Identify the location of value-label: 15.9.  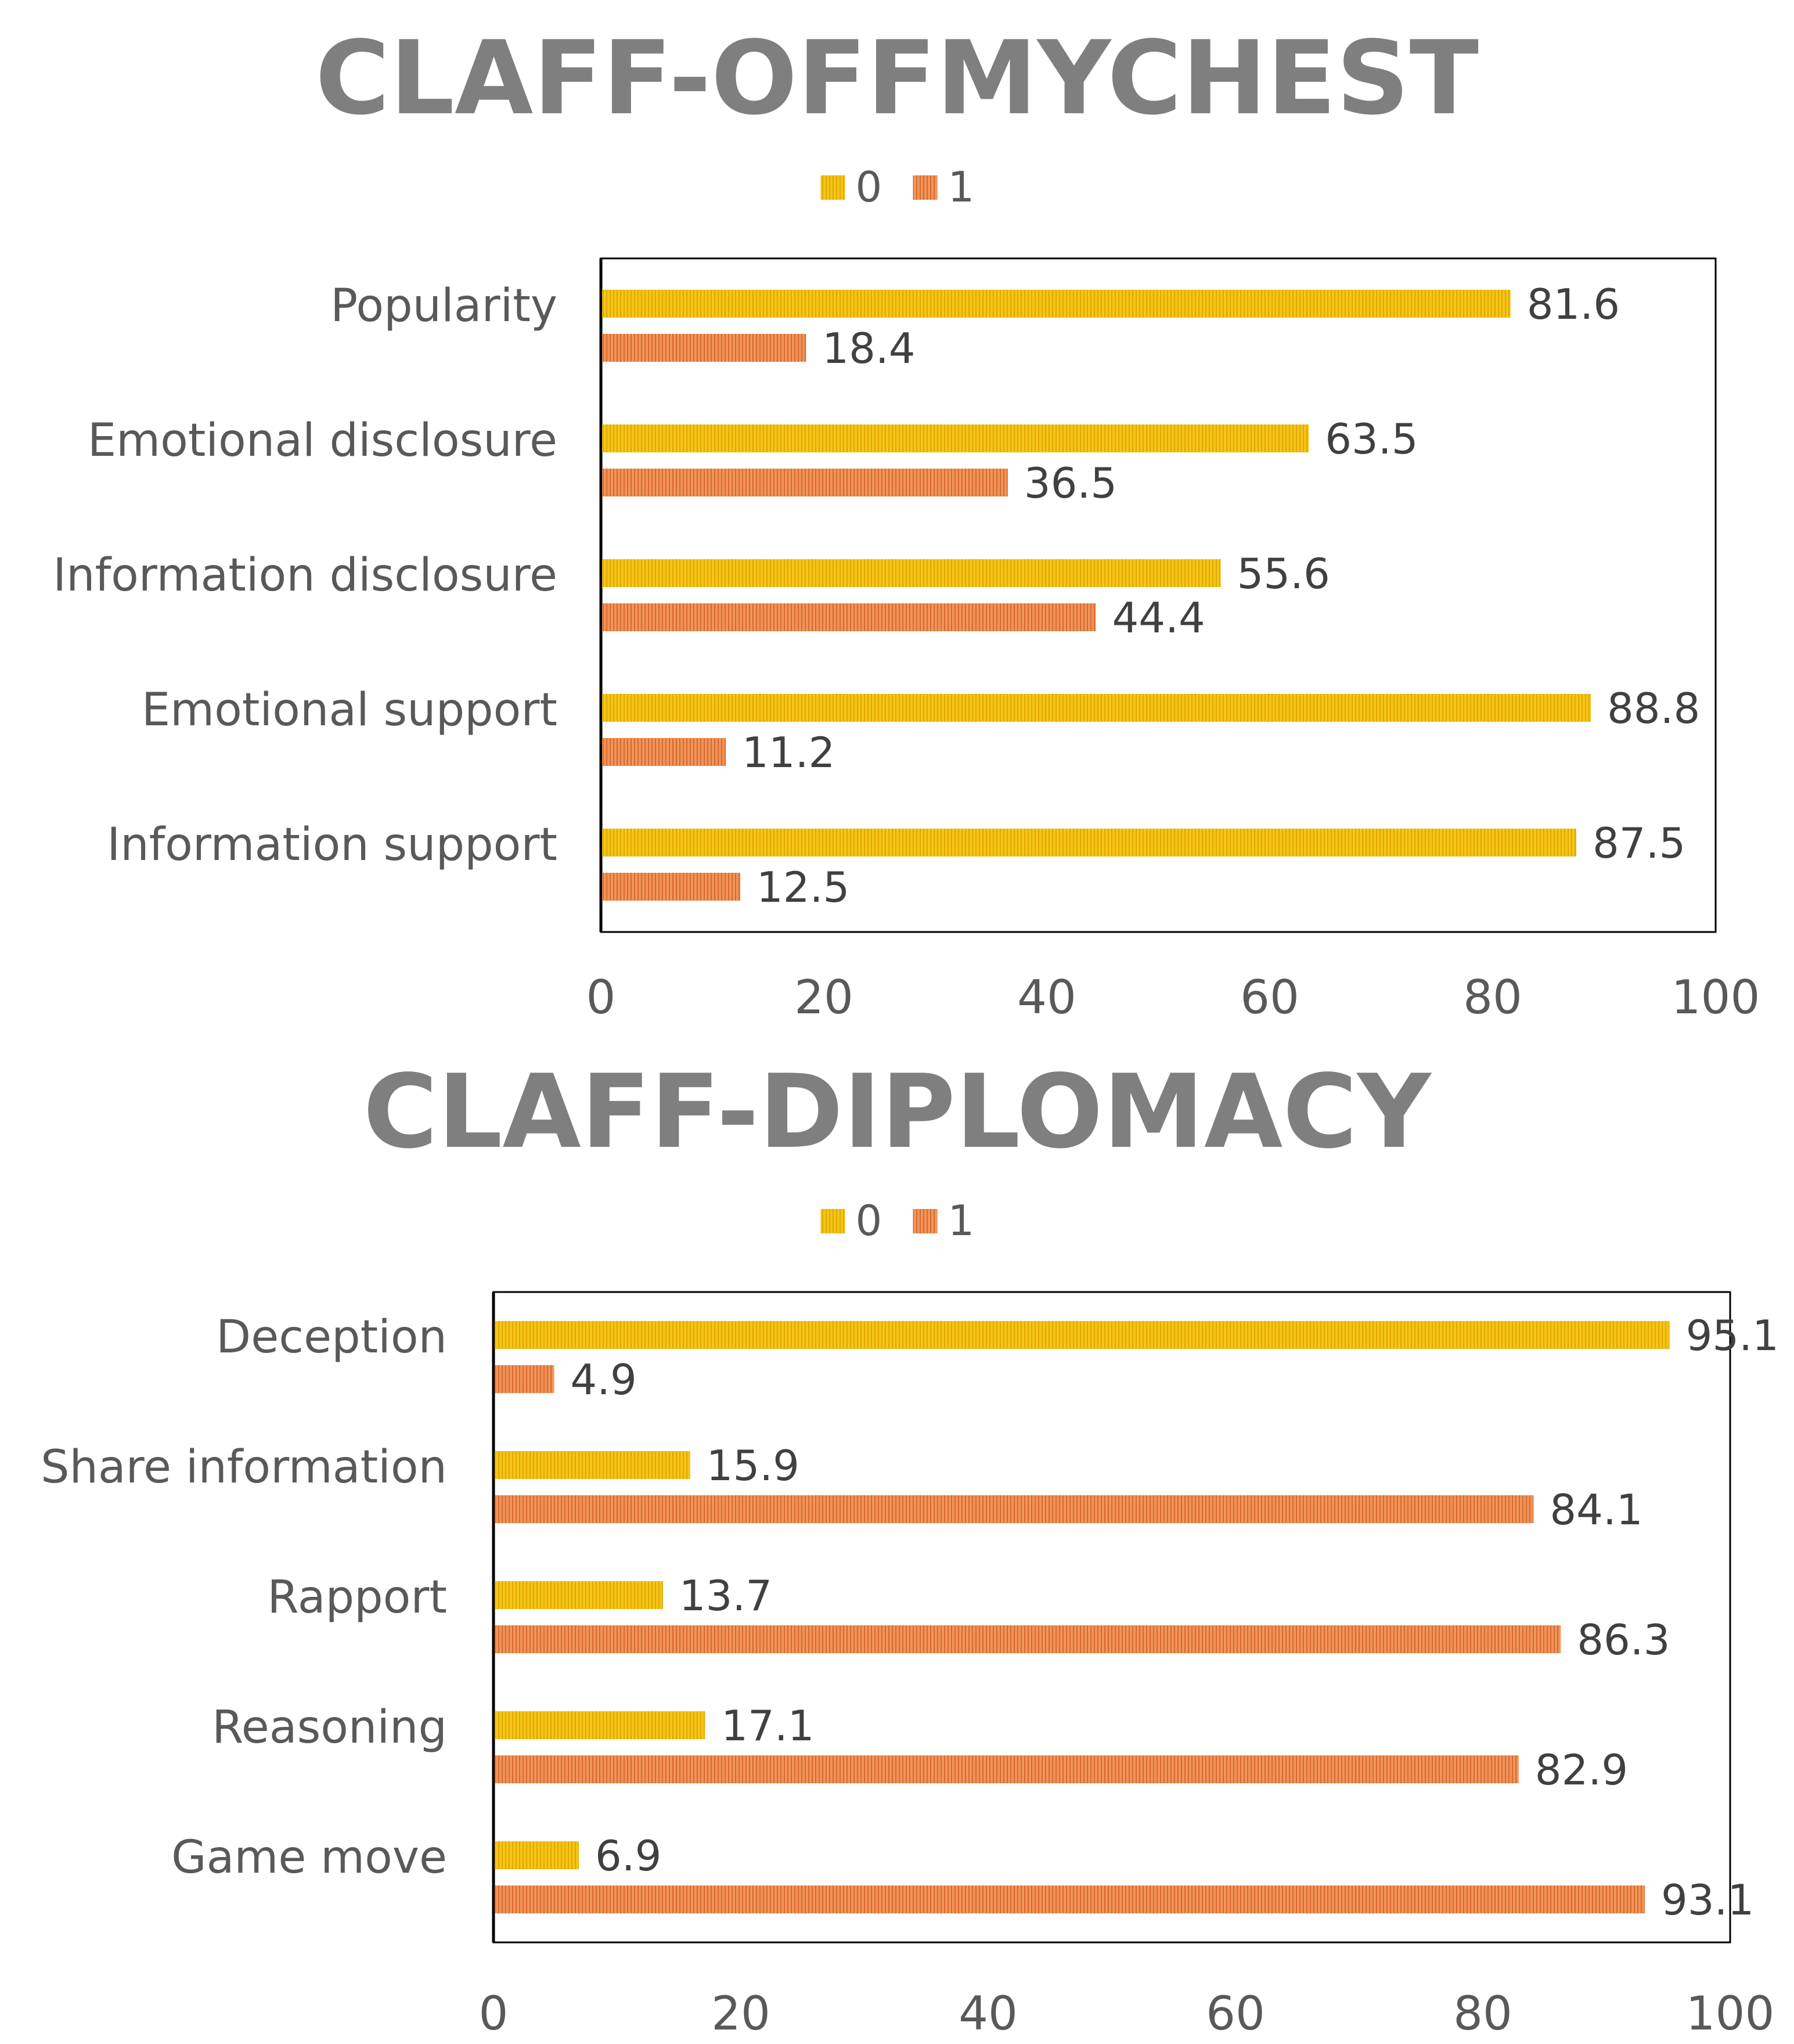
(753, 1465).